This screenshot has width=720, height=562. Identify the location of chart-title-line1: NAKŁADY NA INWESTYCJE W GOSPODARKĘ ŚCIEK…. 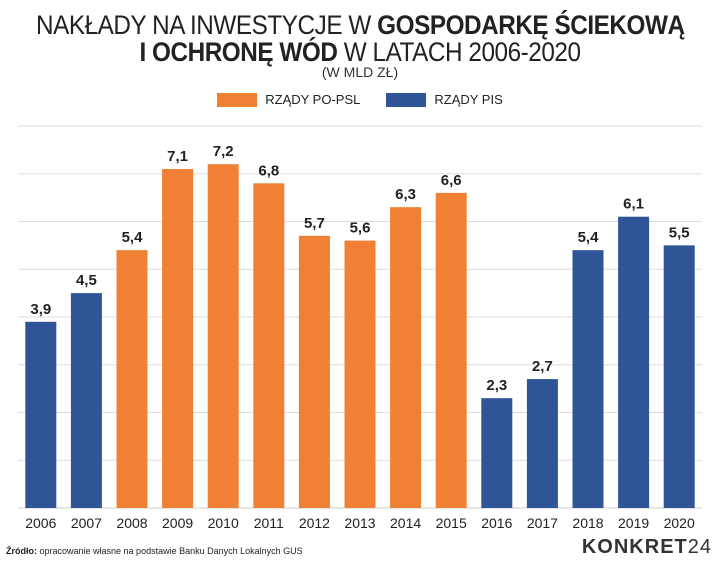
(360, 25).